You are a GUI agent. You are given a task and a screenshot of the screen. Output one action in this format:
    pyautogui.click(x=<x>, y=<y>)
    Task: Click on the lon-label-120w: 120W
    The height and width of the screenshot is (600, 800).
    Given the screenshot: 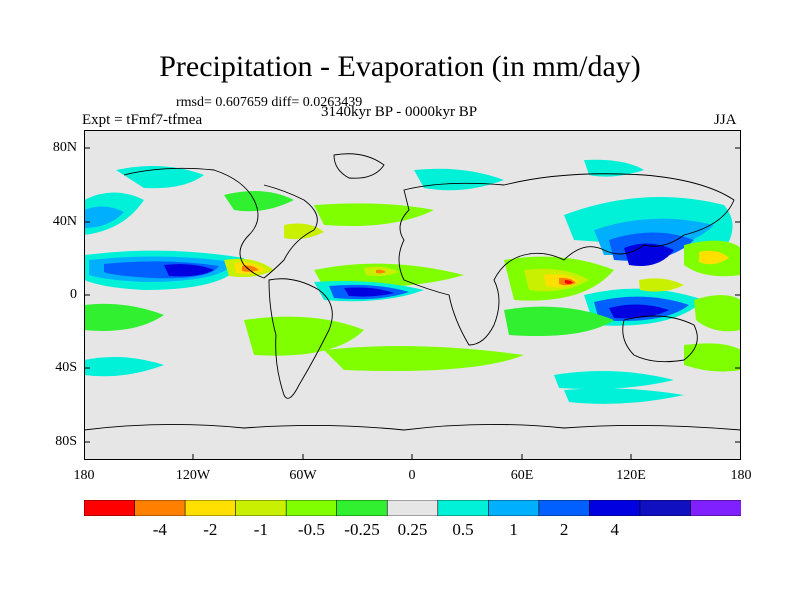 What is the action you would take?
    pyautogui.click(x=193, y=475)
    